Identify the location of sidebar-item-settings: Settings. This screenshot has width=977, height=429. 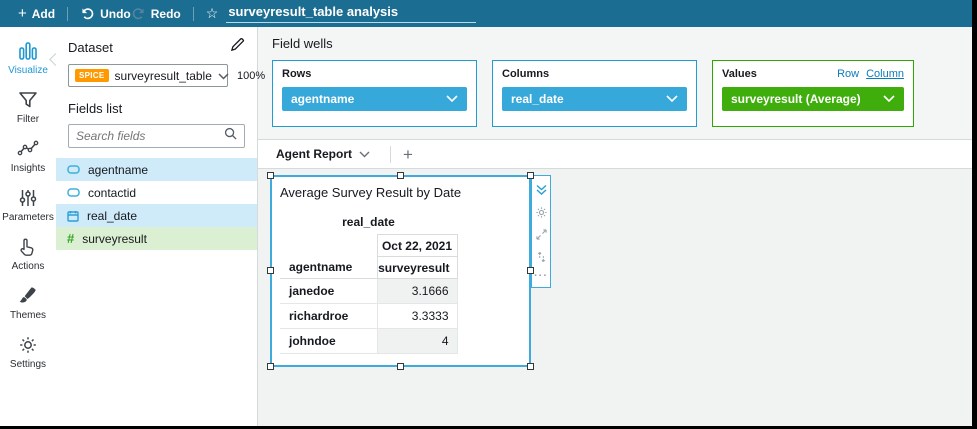
(28, 352).